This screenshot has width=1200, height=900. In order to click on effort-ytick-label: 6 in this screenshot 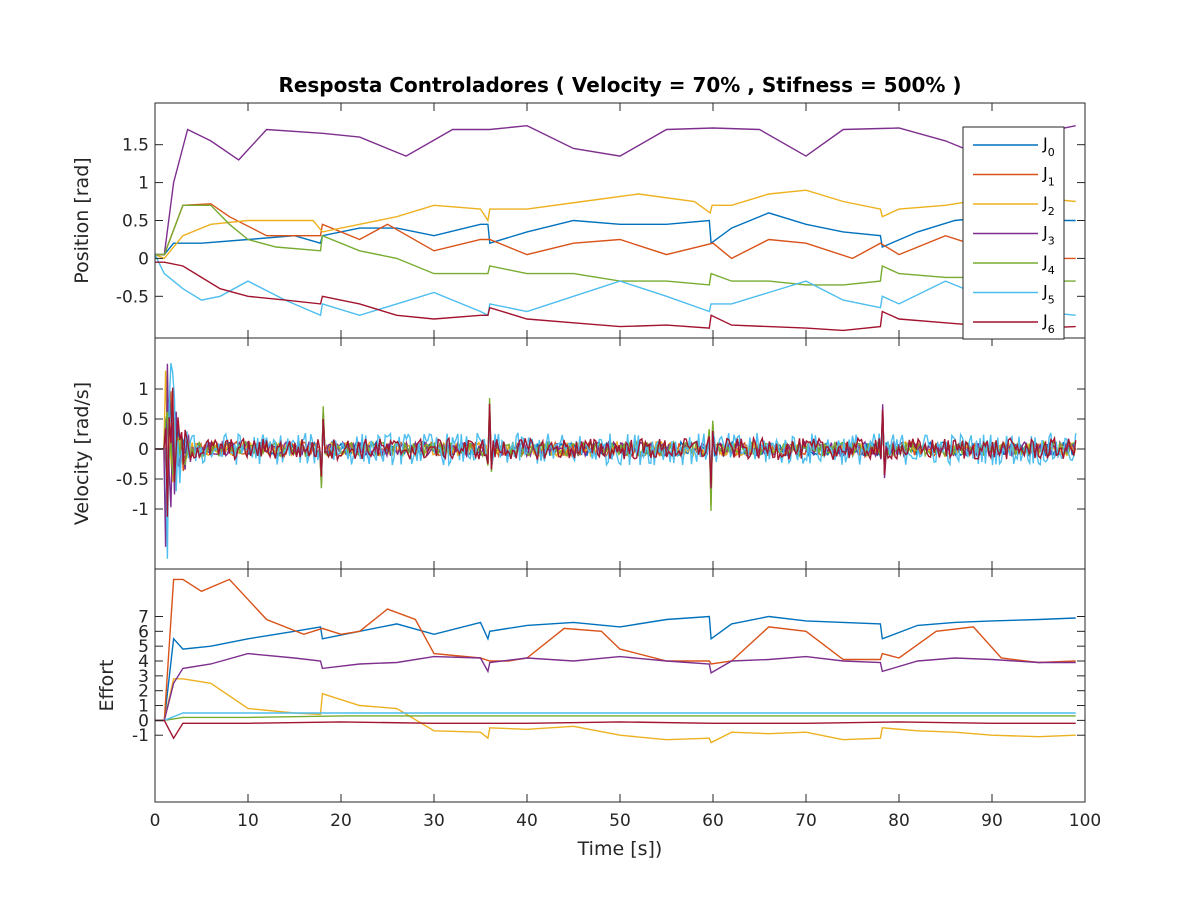, I will do `click(143, 632)`.